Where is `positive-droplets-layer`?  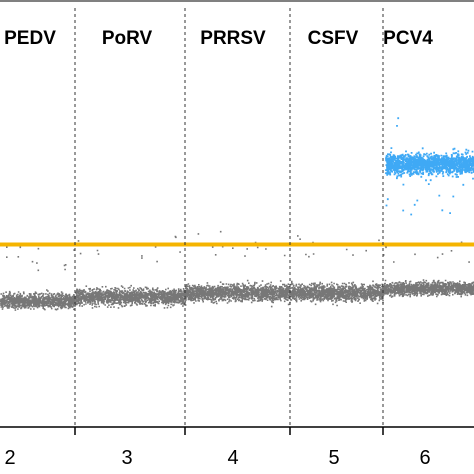 positive-droplets-layer is located at coordinates (429, 166).